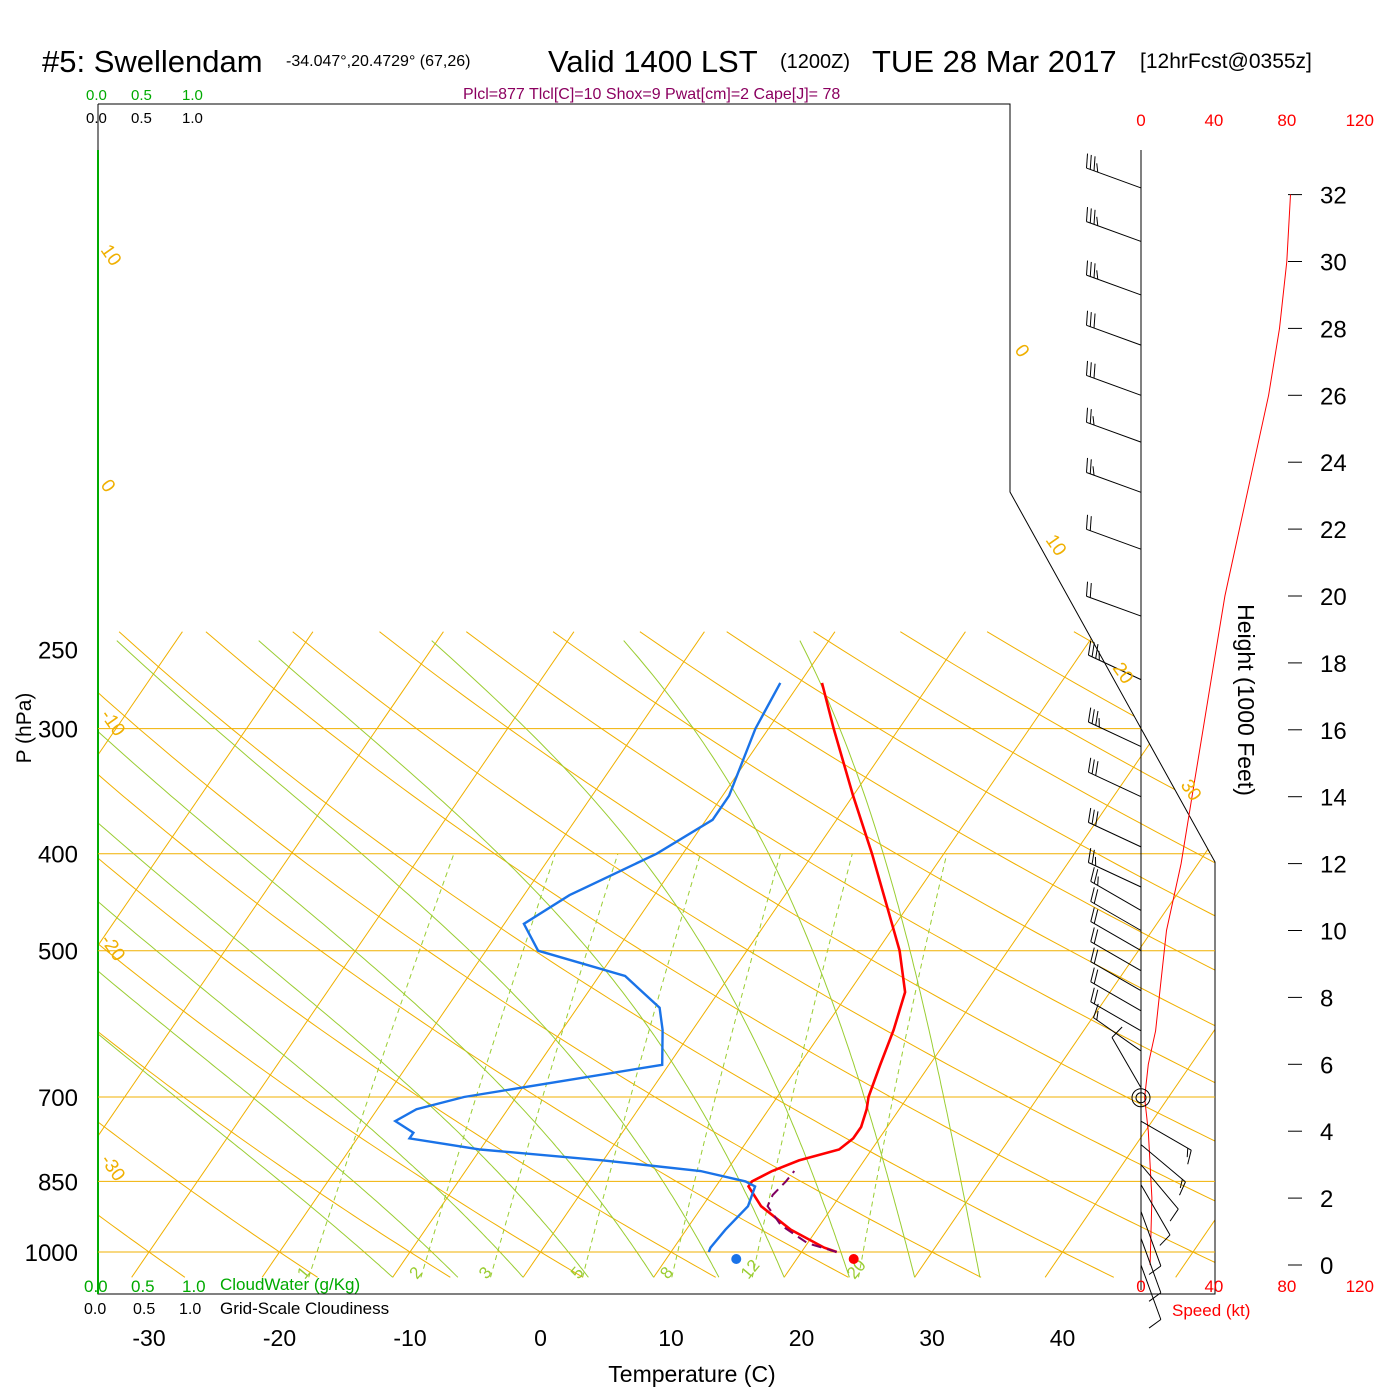 The width and height of the screenshot is (1400, 1400). Describe the element at coordinates (190, 1309) in the screenshot. I see `cloud-tick-bottom-black-2: 1.0` at that location.